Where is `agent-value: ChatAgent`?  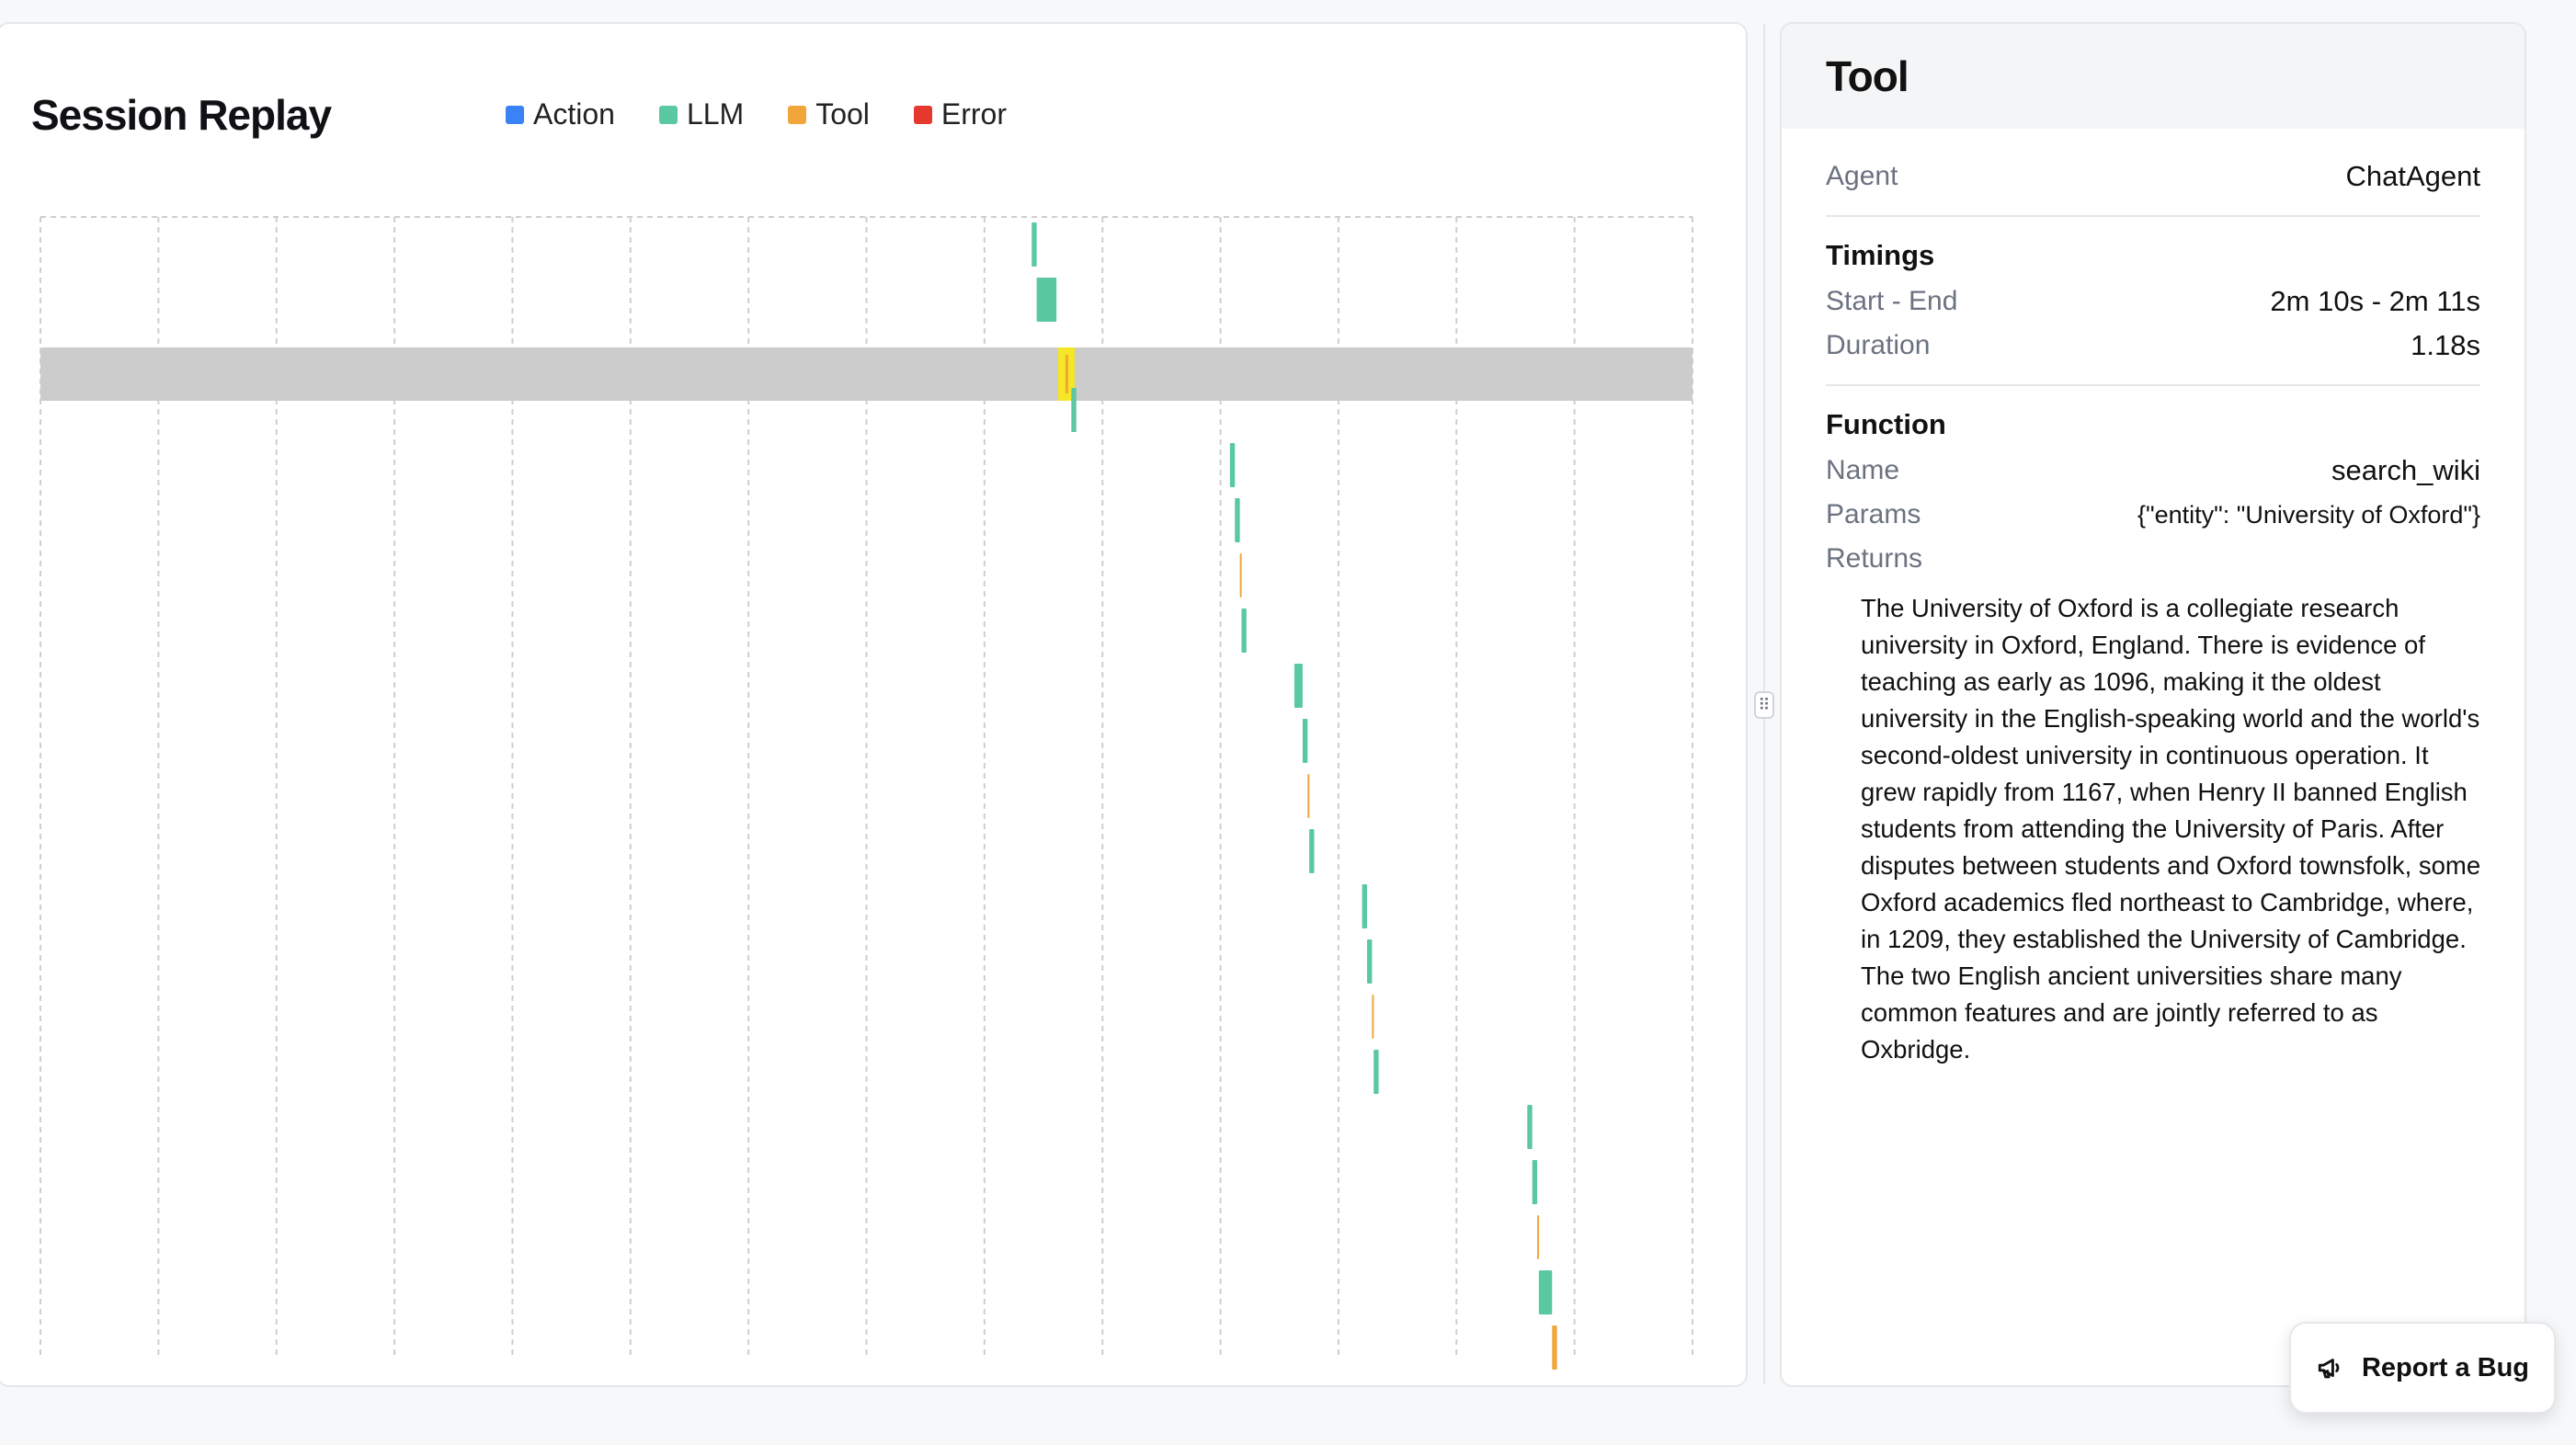 agent-value: ChatAgent is located at coordinates (2413, 176).